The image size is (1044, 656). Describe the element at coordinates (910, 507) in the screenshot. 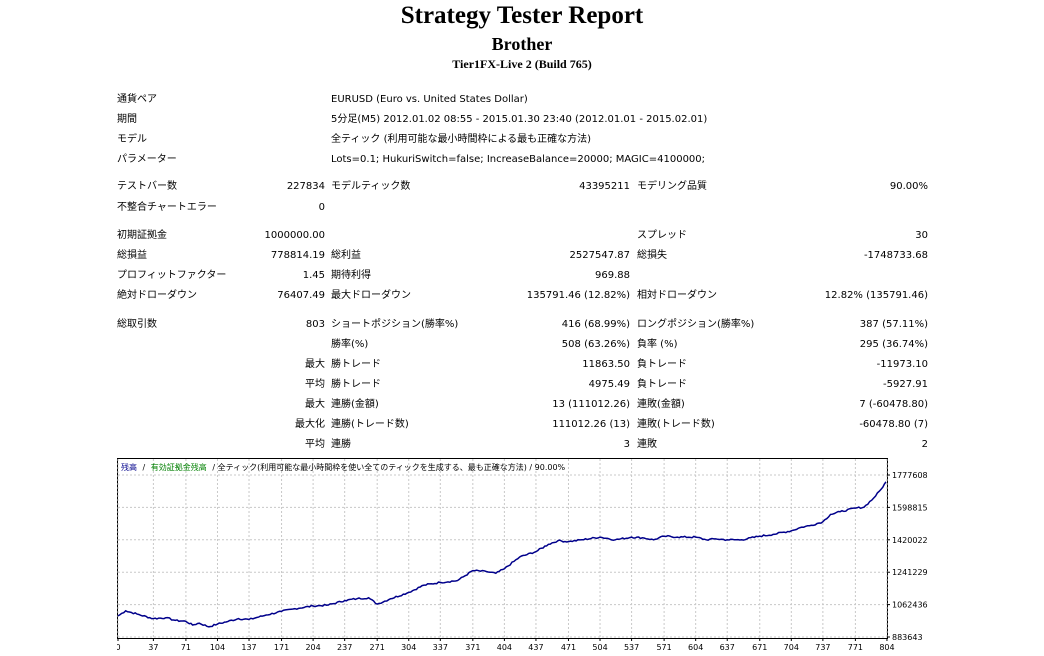

I see `y-tick-label: 1598815` at that location.